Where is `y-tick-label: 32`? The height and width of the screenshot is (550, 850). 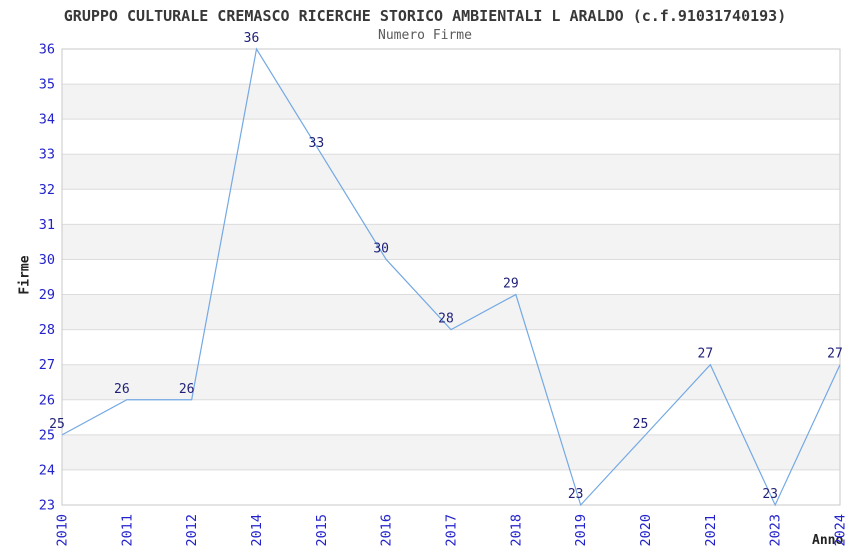
y-tick-label: 32 is located at coordinates (47, 190).